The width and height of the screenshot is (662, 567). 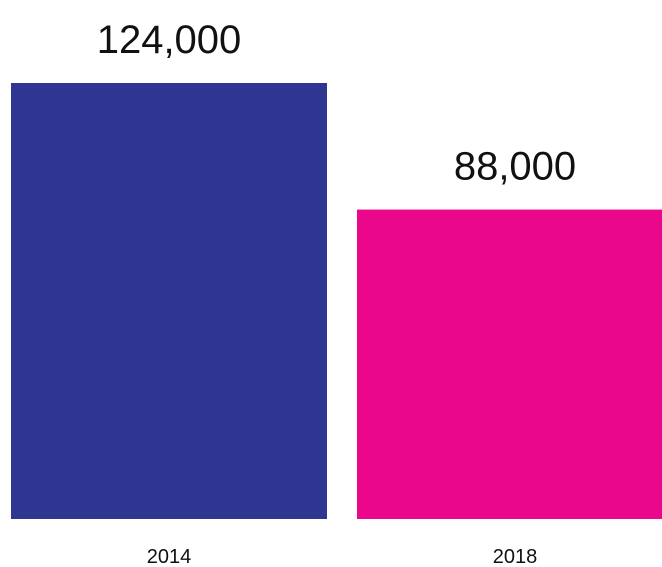 I want to click on x-tick-label-2014: 2014, so click(x=169, y=556).